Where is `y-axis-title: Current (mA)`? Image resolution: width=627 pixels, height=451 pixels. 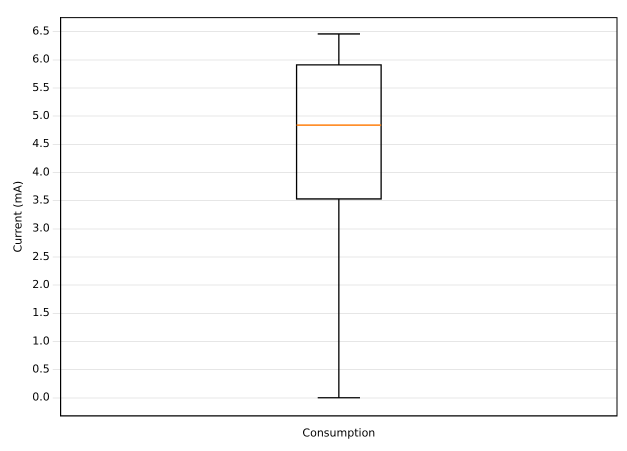
y-axis-title: Current (mA) is located at coordinates (17, 216).